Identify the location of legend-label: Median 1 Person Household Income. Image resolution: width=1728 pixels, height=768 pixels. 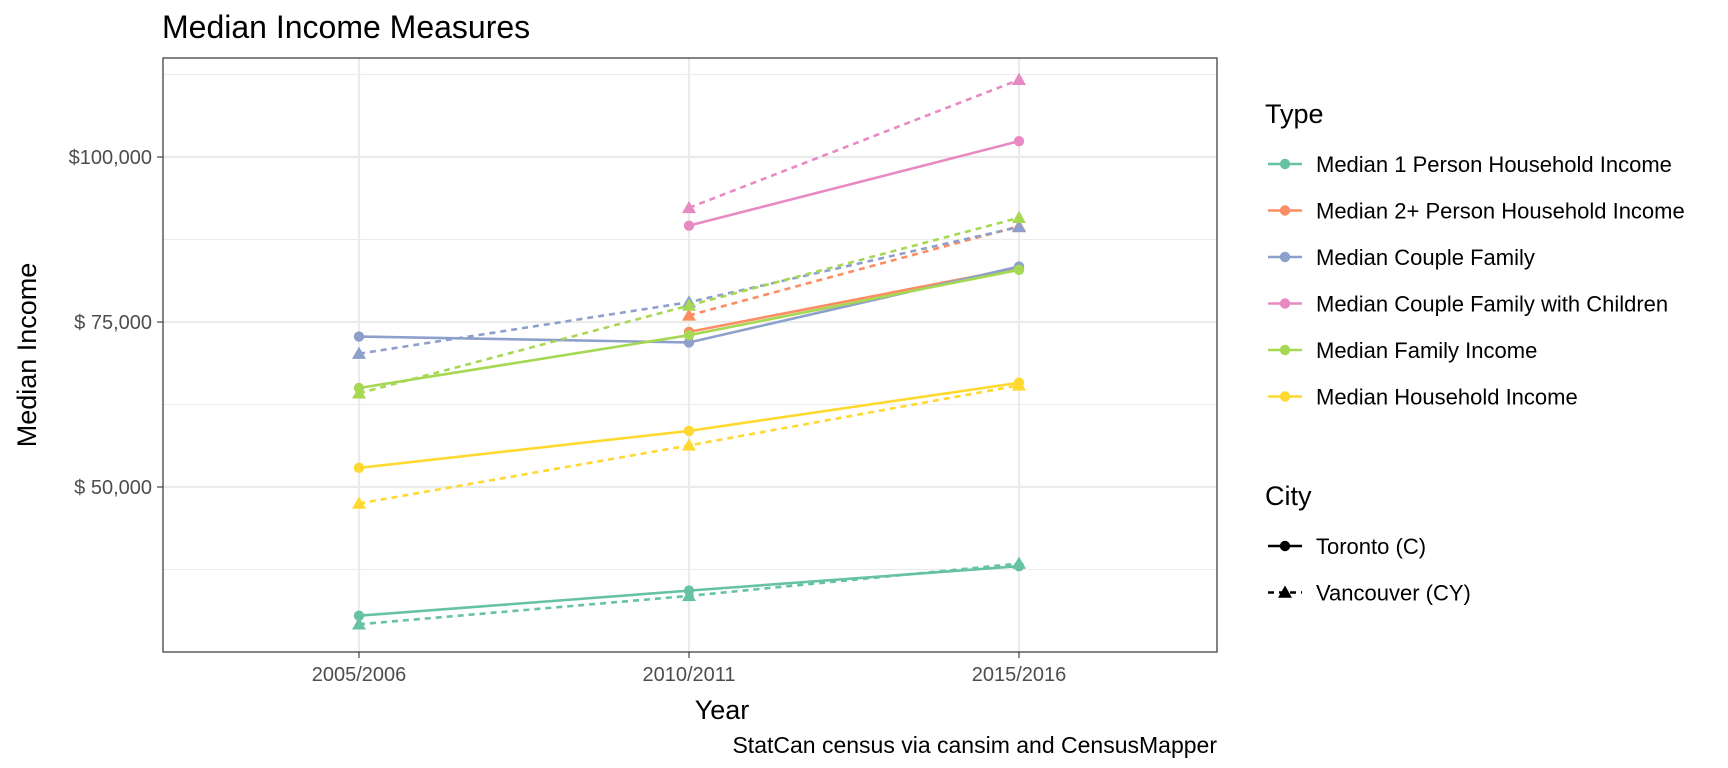
(1494, 164).